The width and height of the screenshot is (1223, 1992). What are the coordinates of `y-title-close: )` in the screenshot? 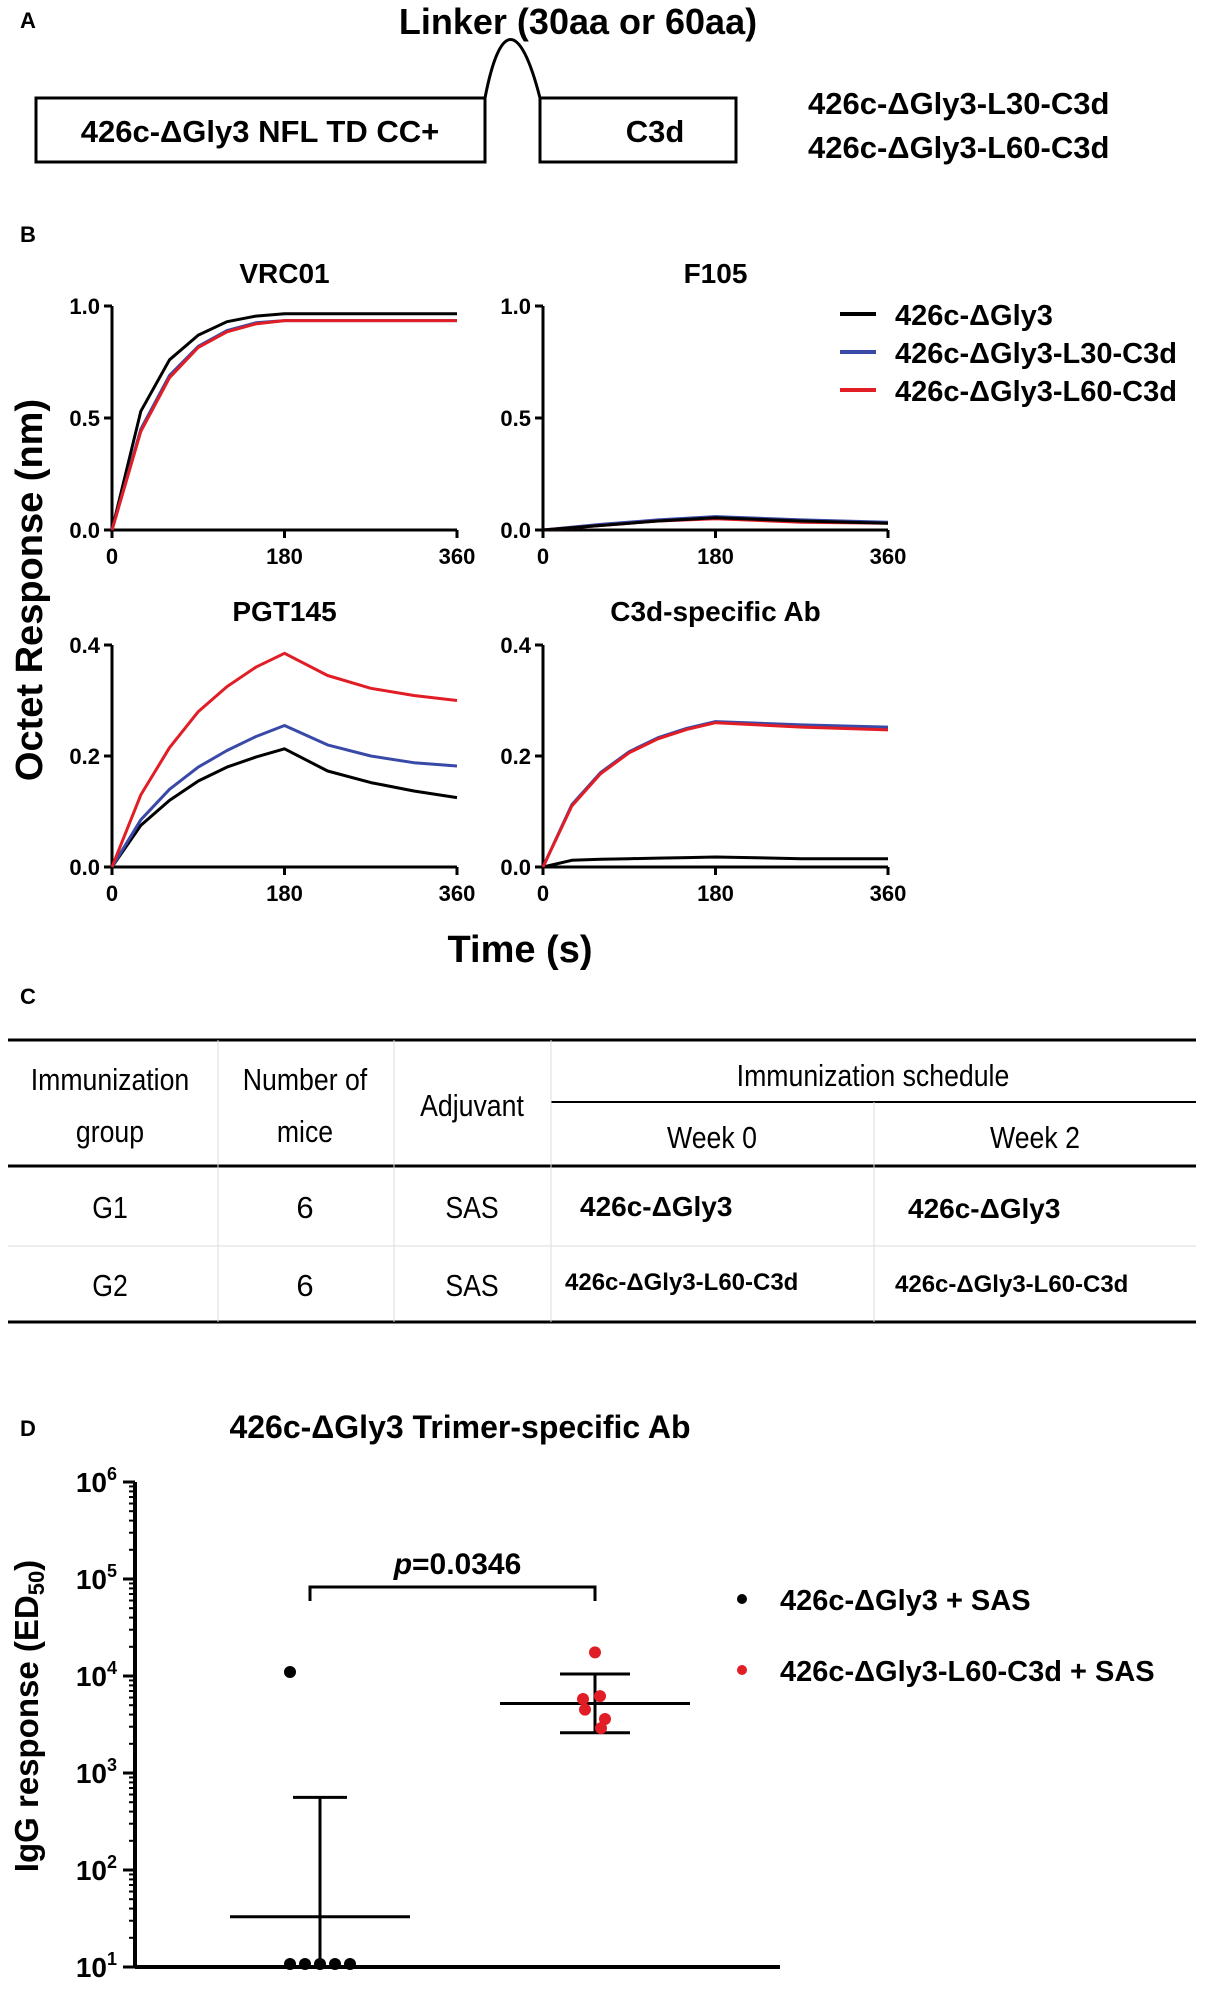 It's located at (26, 1565).